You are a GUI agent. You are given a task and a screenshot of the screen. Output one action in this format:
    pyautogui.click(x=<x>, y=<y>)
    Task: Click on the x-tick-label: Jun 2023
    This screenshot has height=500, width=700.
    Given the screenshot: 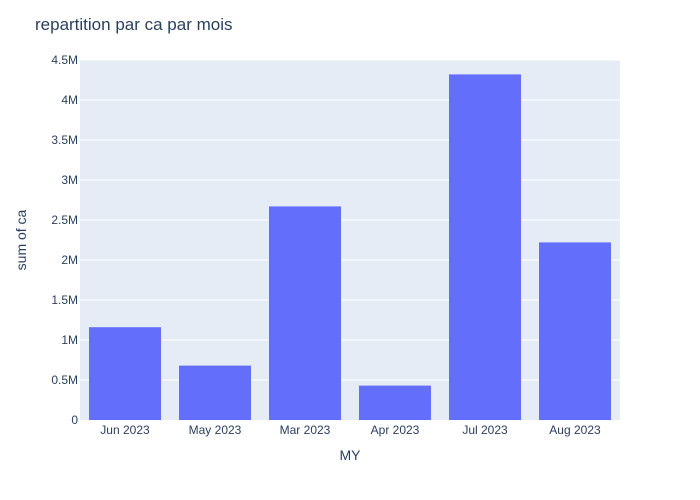 What is the action you would take?
    pyautogui.click(x=125, y=430)
    